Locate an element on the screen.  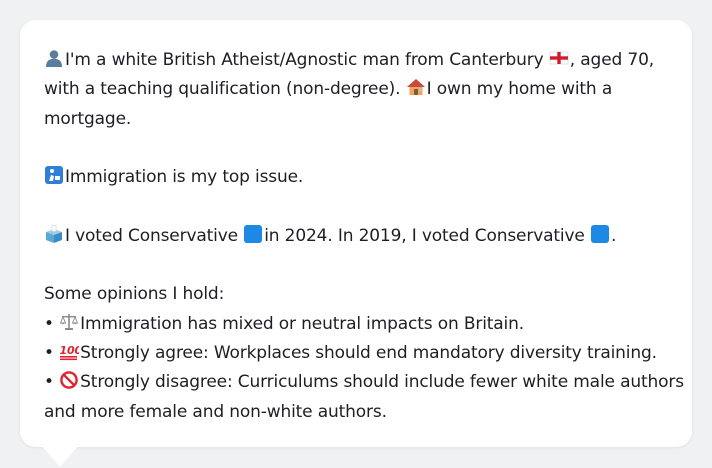
svg-text: 100 is located at coordinates (70, 350).